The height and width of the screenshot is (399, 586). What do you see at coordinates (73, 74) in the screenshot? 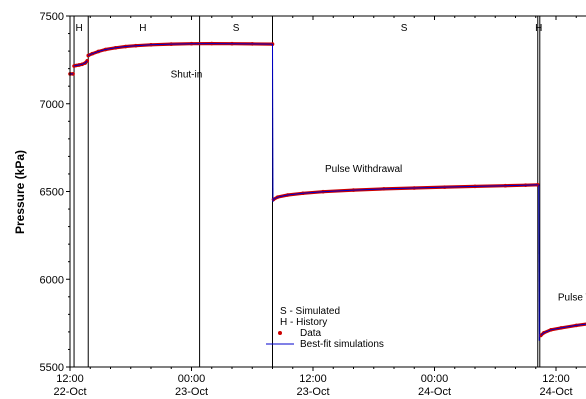
I see `data-point` at bounding box center [73, 74].